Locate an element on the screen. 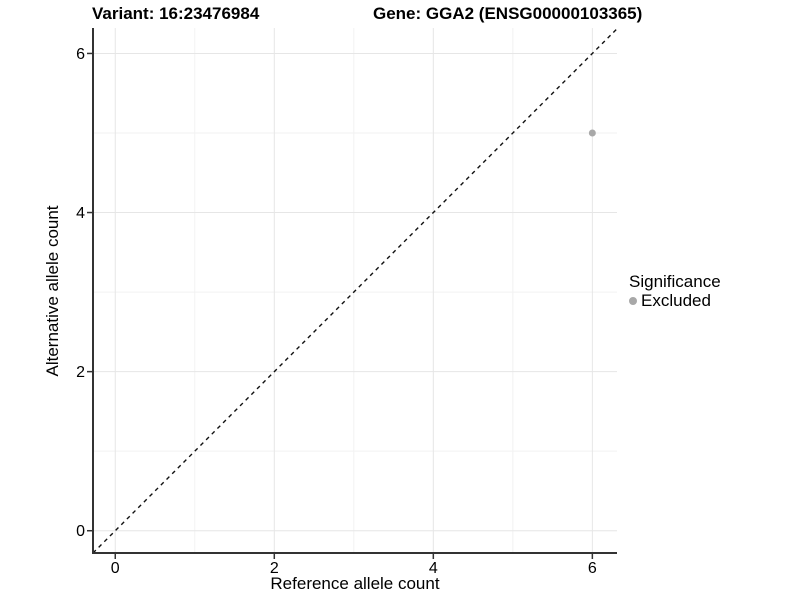  data-points is located at coordinates (592, 133).